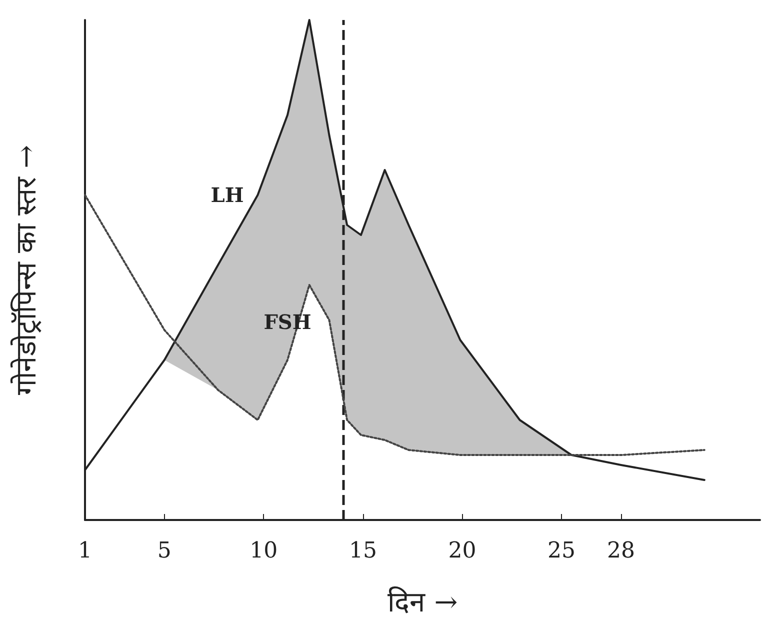  What do you see at coordinates (621, 551) in the screenshot?
I see `x-tick-label: 28` at bounding box center [621, 551].